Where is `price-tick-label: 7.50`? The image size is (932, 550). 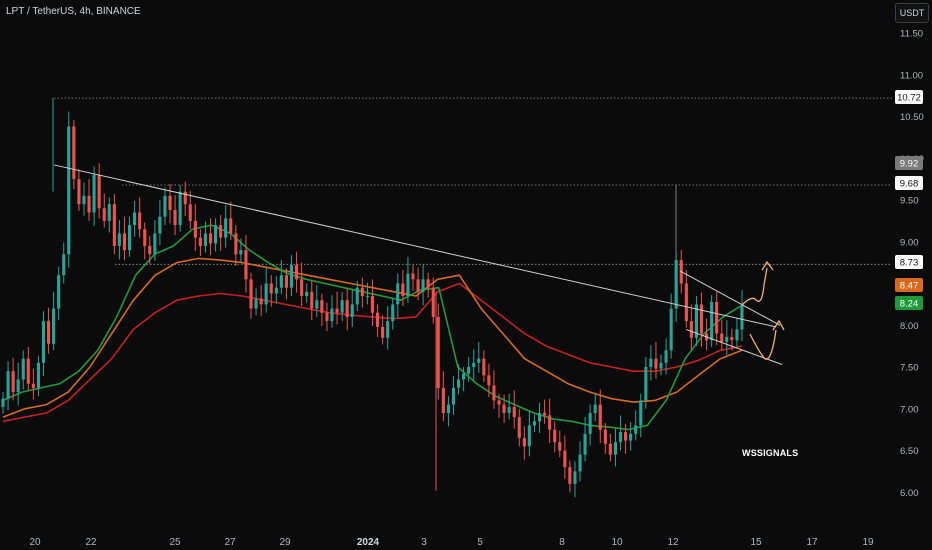 price-tick-label: 7.50 is located at coordinates (909, 368).